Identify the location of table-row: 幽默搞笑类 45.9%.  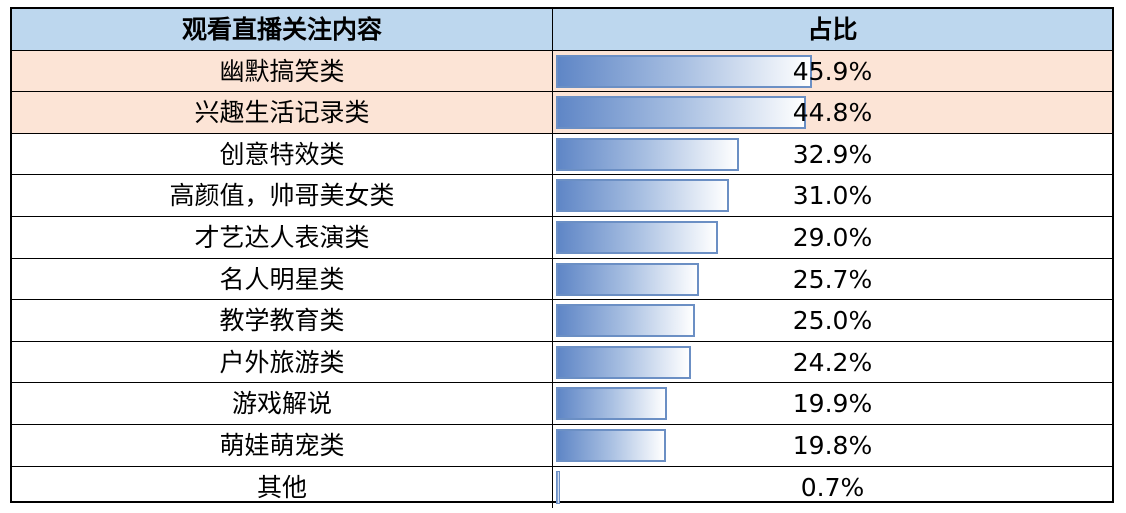
(562, 71).